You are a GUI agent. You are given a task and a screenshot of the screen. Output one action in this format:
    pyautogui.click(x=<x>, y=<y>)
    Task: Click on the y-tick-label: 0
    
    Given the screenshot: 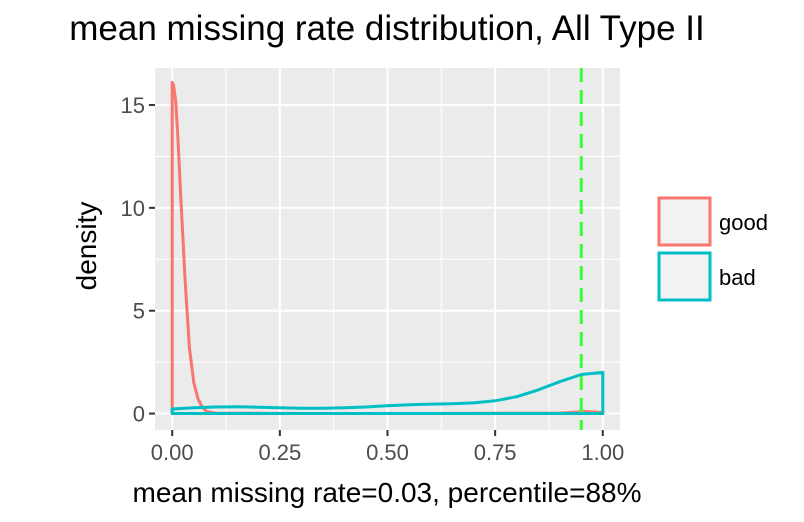 What is the action you would take?
    pyautogui.click(x=139, y=414)
    